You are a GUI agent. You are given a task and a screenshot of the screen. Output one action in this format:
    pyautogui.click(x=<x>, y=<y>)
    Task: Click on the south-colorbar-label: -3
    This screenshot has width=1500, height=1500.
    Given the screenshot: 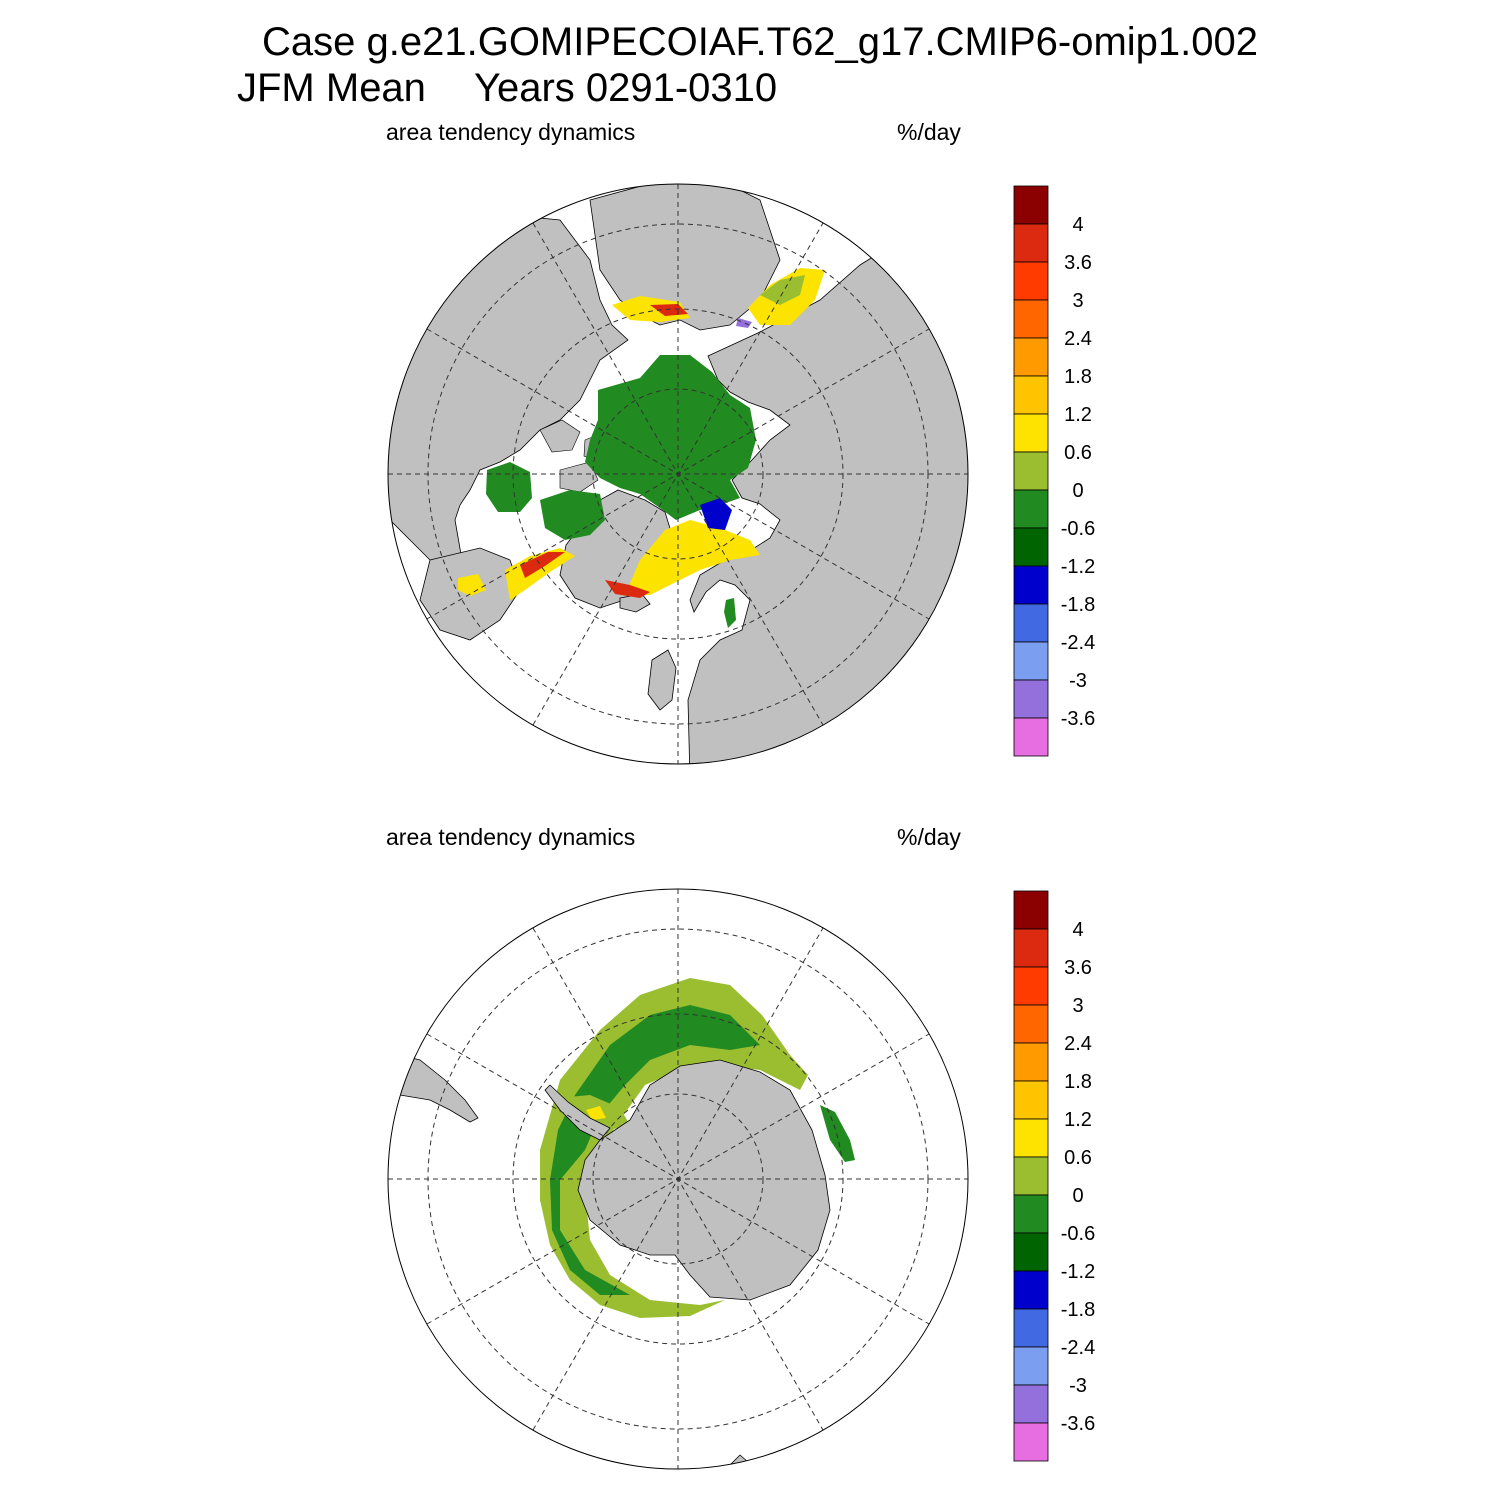 What is the action you would take?
    pyautogui.click(x=1078, y=1386)
    